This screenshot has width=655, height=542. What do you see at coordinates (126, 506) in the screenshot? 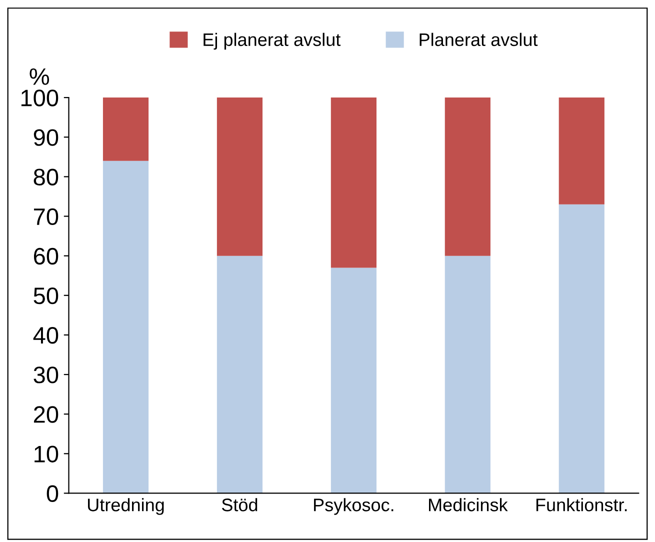
I see `x-tick-label: Utredning` at bounding box center [126, 506].